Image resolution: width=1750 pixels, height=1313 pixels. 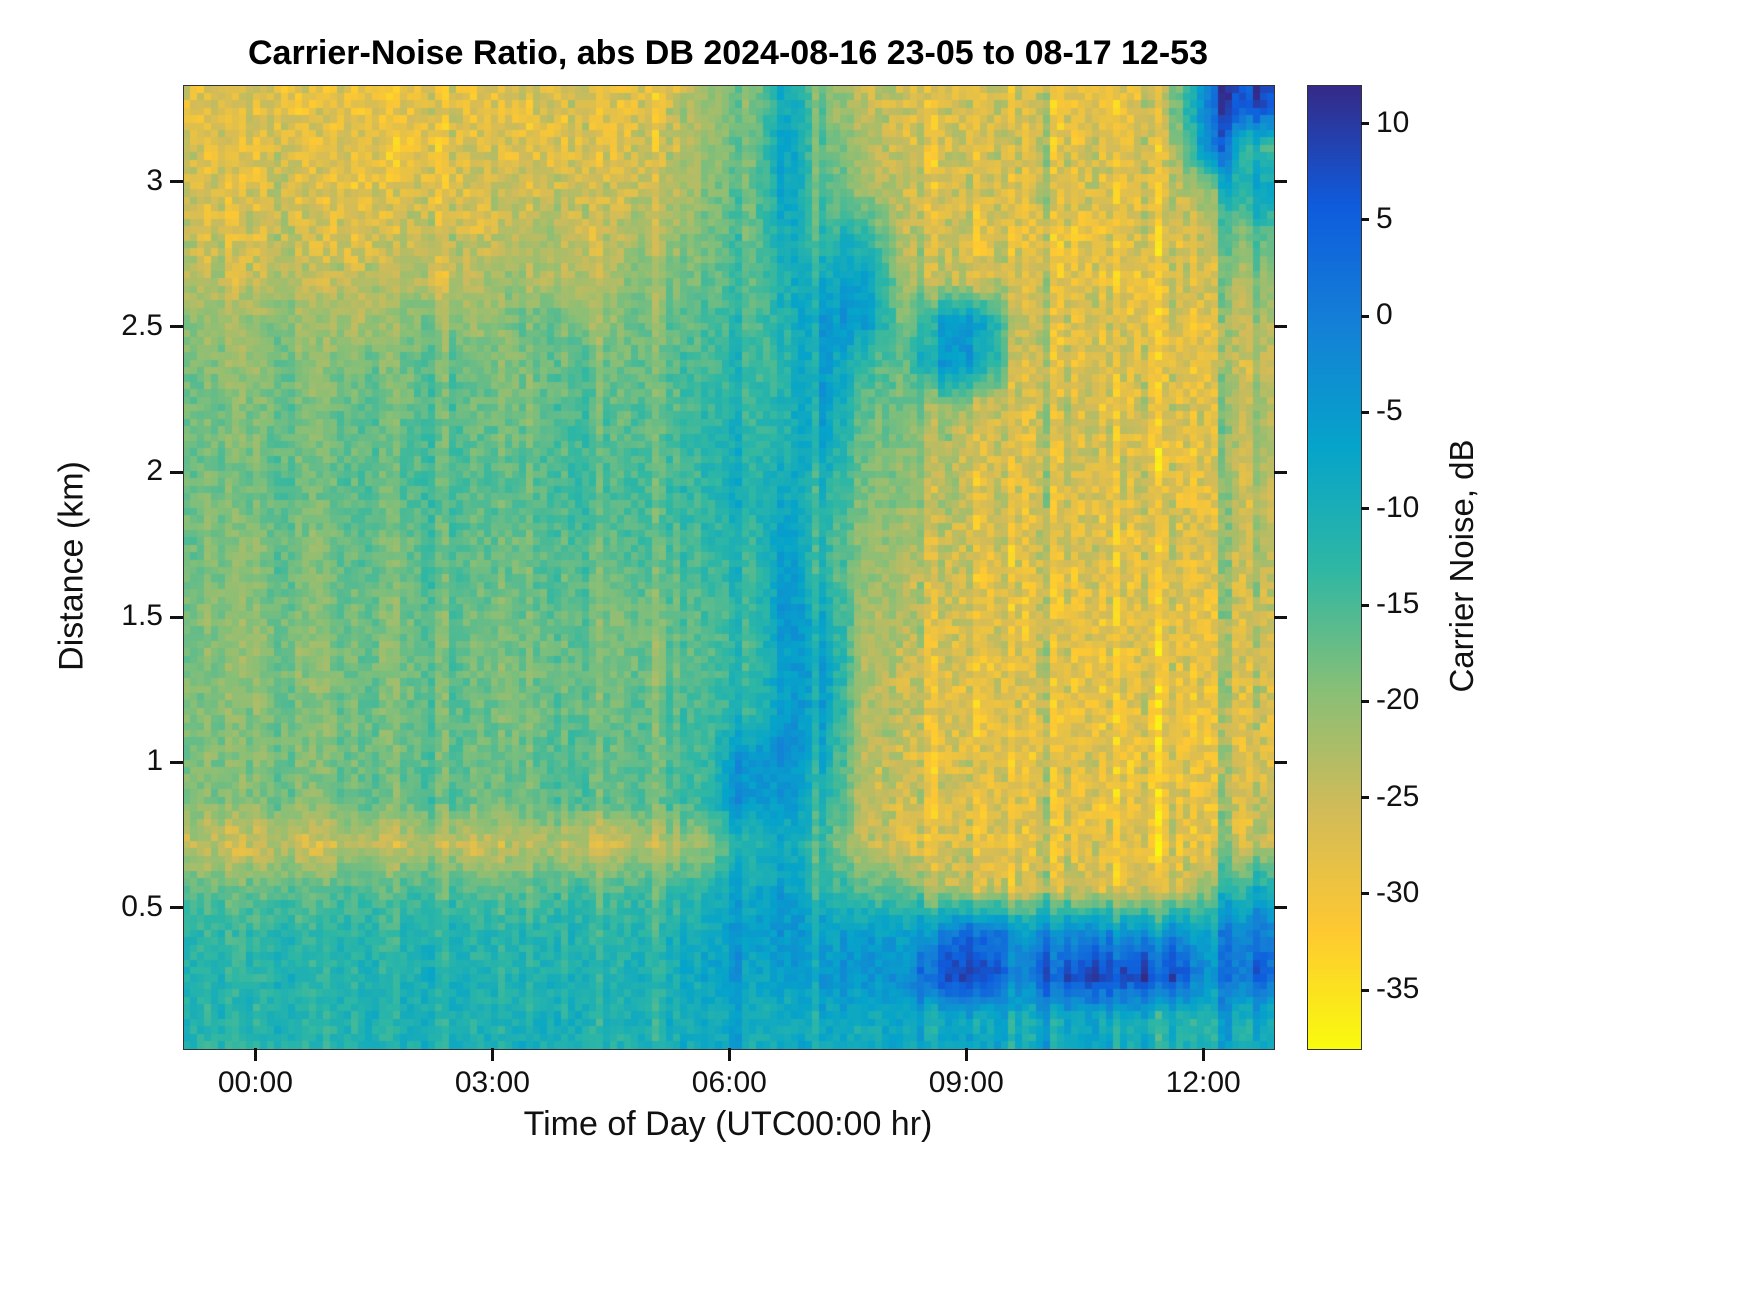 What do you see at coordinates (1398, 604) in the screenshot?
I see `colorbar-tick-label: -15` at bounding box center [1398, 604].